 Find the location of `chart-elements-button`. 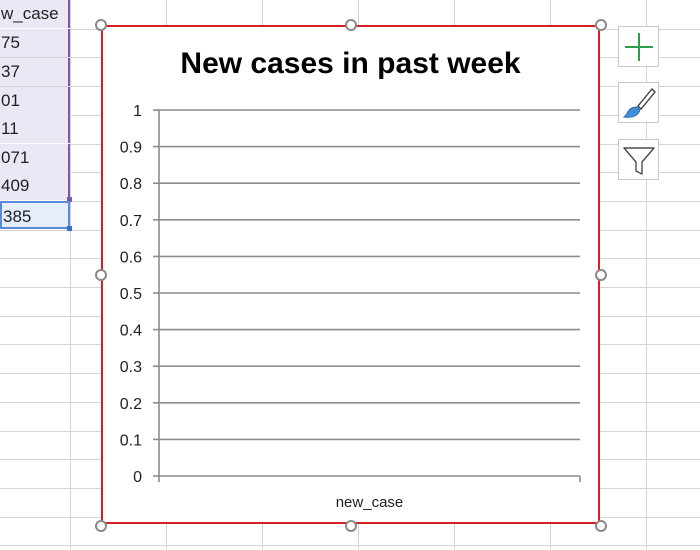

chart-elements-button is located at coordinates (638, 46).